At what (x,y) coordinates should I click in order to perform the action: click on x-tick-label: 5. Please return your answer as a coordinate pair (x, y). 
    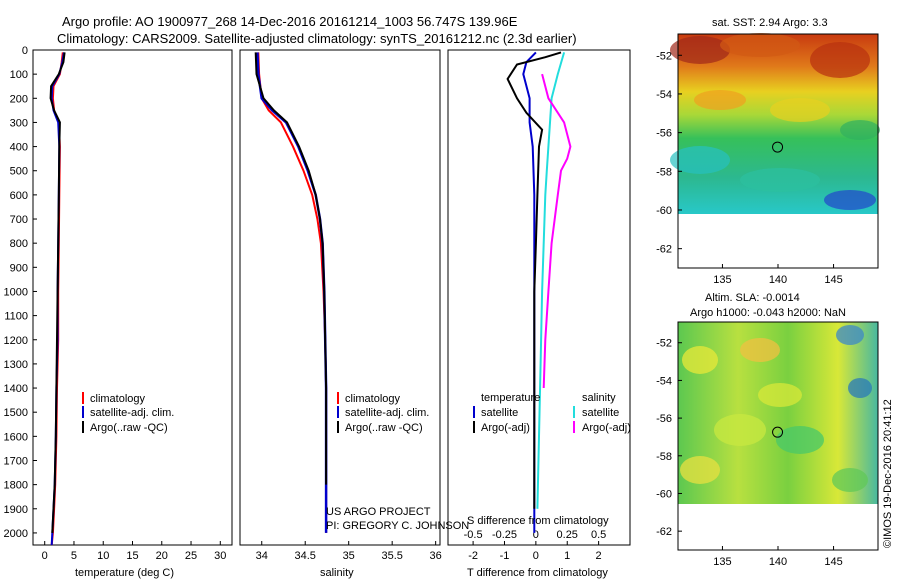
    Looking at the image, I should click on (74, 556).